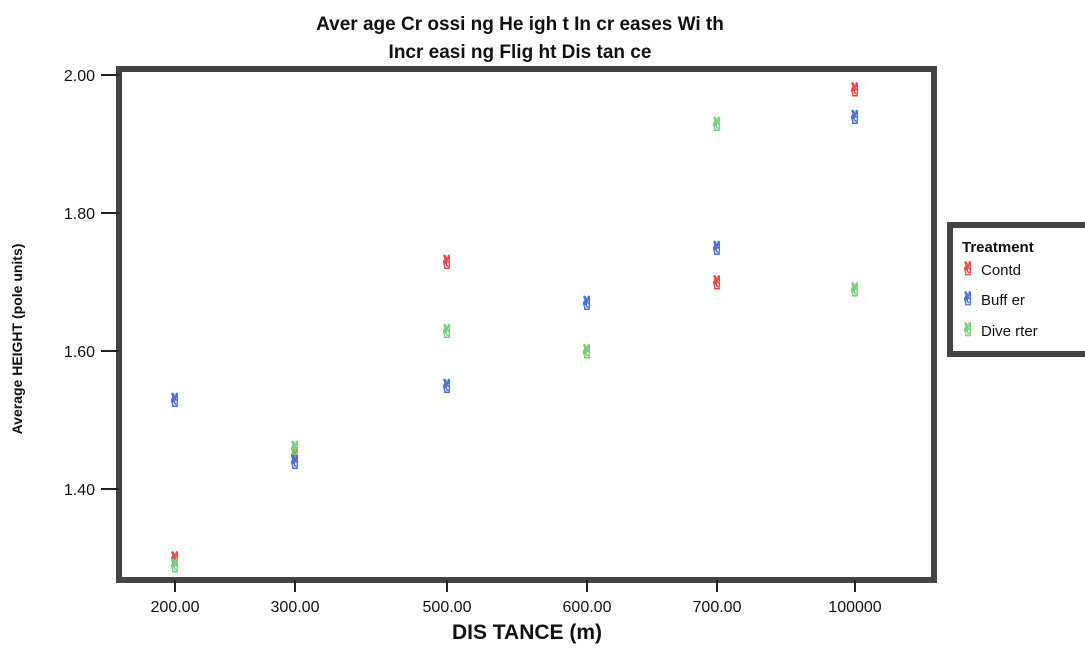 Image resolution: width=1085 pixels, height=649 pixels. What do you see at coordinates (79, 490) in the screenshot?
I see `y-tick-label: 1.40` at bounding box center [79, 490].